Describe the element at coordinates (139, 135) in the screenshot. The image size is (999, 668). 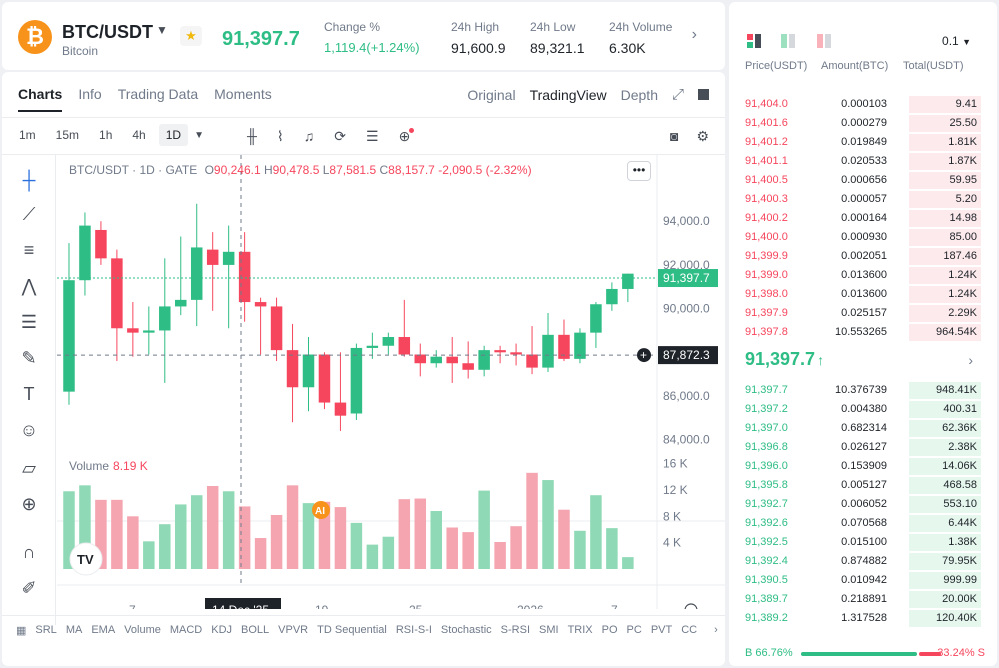
I see `timeframe-4h: 4h` at that location.